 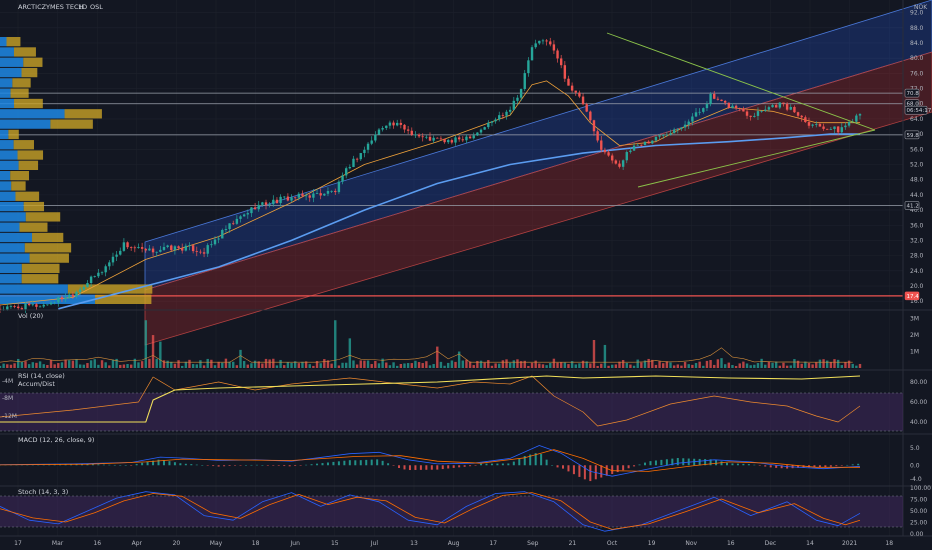 I want to click on price-axis-tick: 44.0, so click(x=917, y=195).